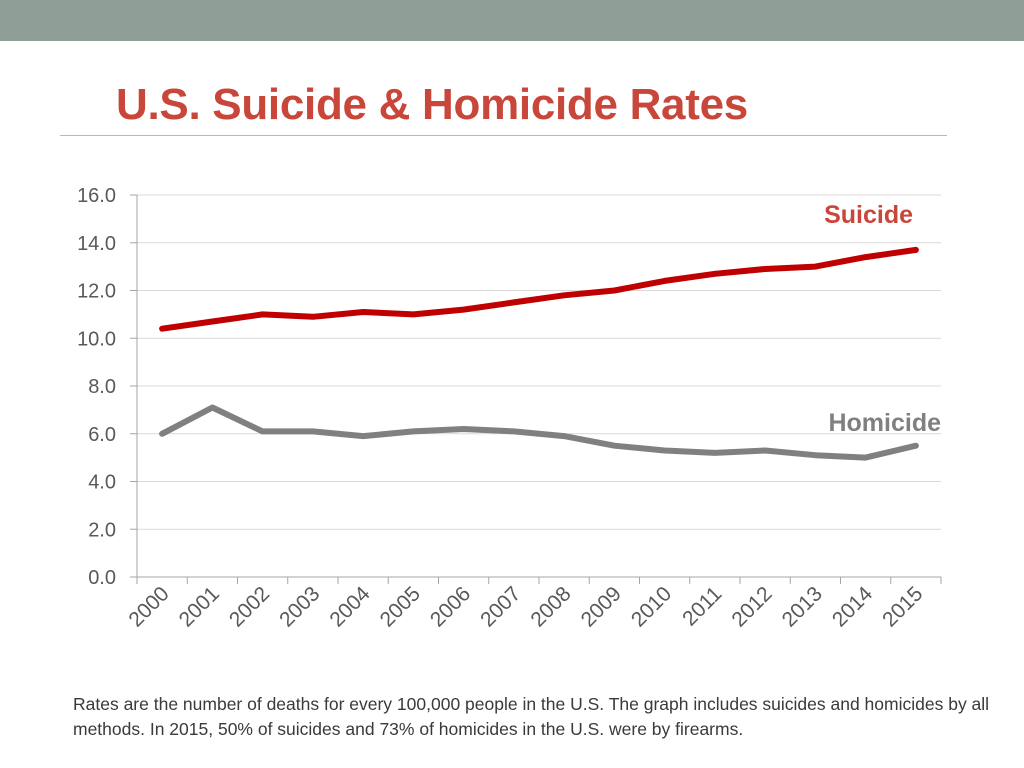 This screenshot has width=1024, height=768. Describe the element at coordinates (751, 606) in the screenshot. I see `x-tick-label: 2012` at that location.